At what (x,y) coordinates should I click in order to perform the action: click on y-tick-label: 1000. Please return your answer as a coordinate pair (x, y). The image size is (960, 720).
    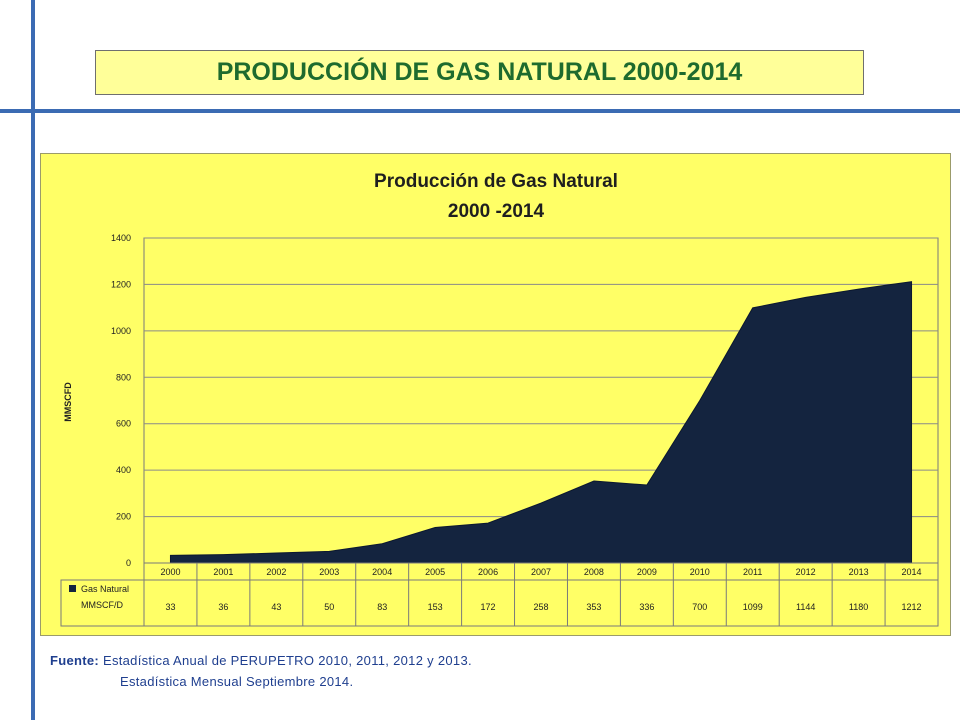
    Looking at the image, I should click on (121, 331).